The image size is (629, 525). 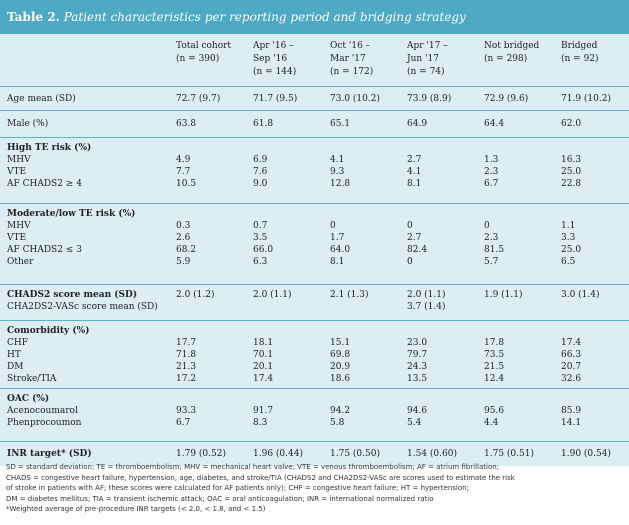 I want to click on value-line: 81.5, so click(x=494, y=250).